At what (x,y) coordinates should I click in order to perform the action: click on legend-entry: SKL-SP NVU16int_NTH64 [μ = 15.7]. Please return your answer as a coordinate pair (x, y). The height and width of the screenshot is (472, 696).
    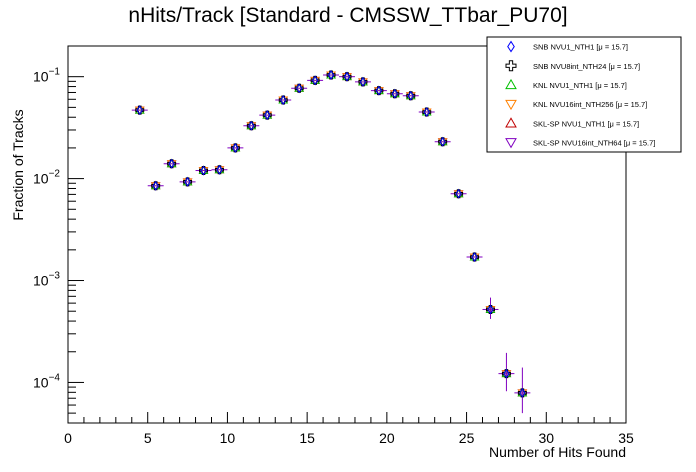
    Looking at the image, I should click on (580, 143).